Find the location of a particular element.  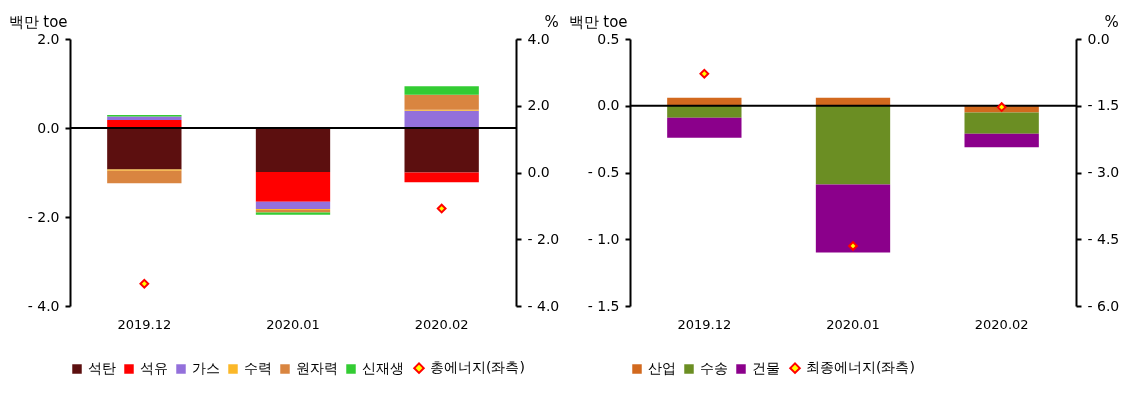

legend-label: 수송 is located at coordinates (714, 368).